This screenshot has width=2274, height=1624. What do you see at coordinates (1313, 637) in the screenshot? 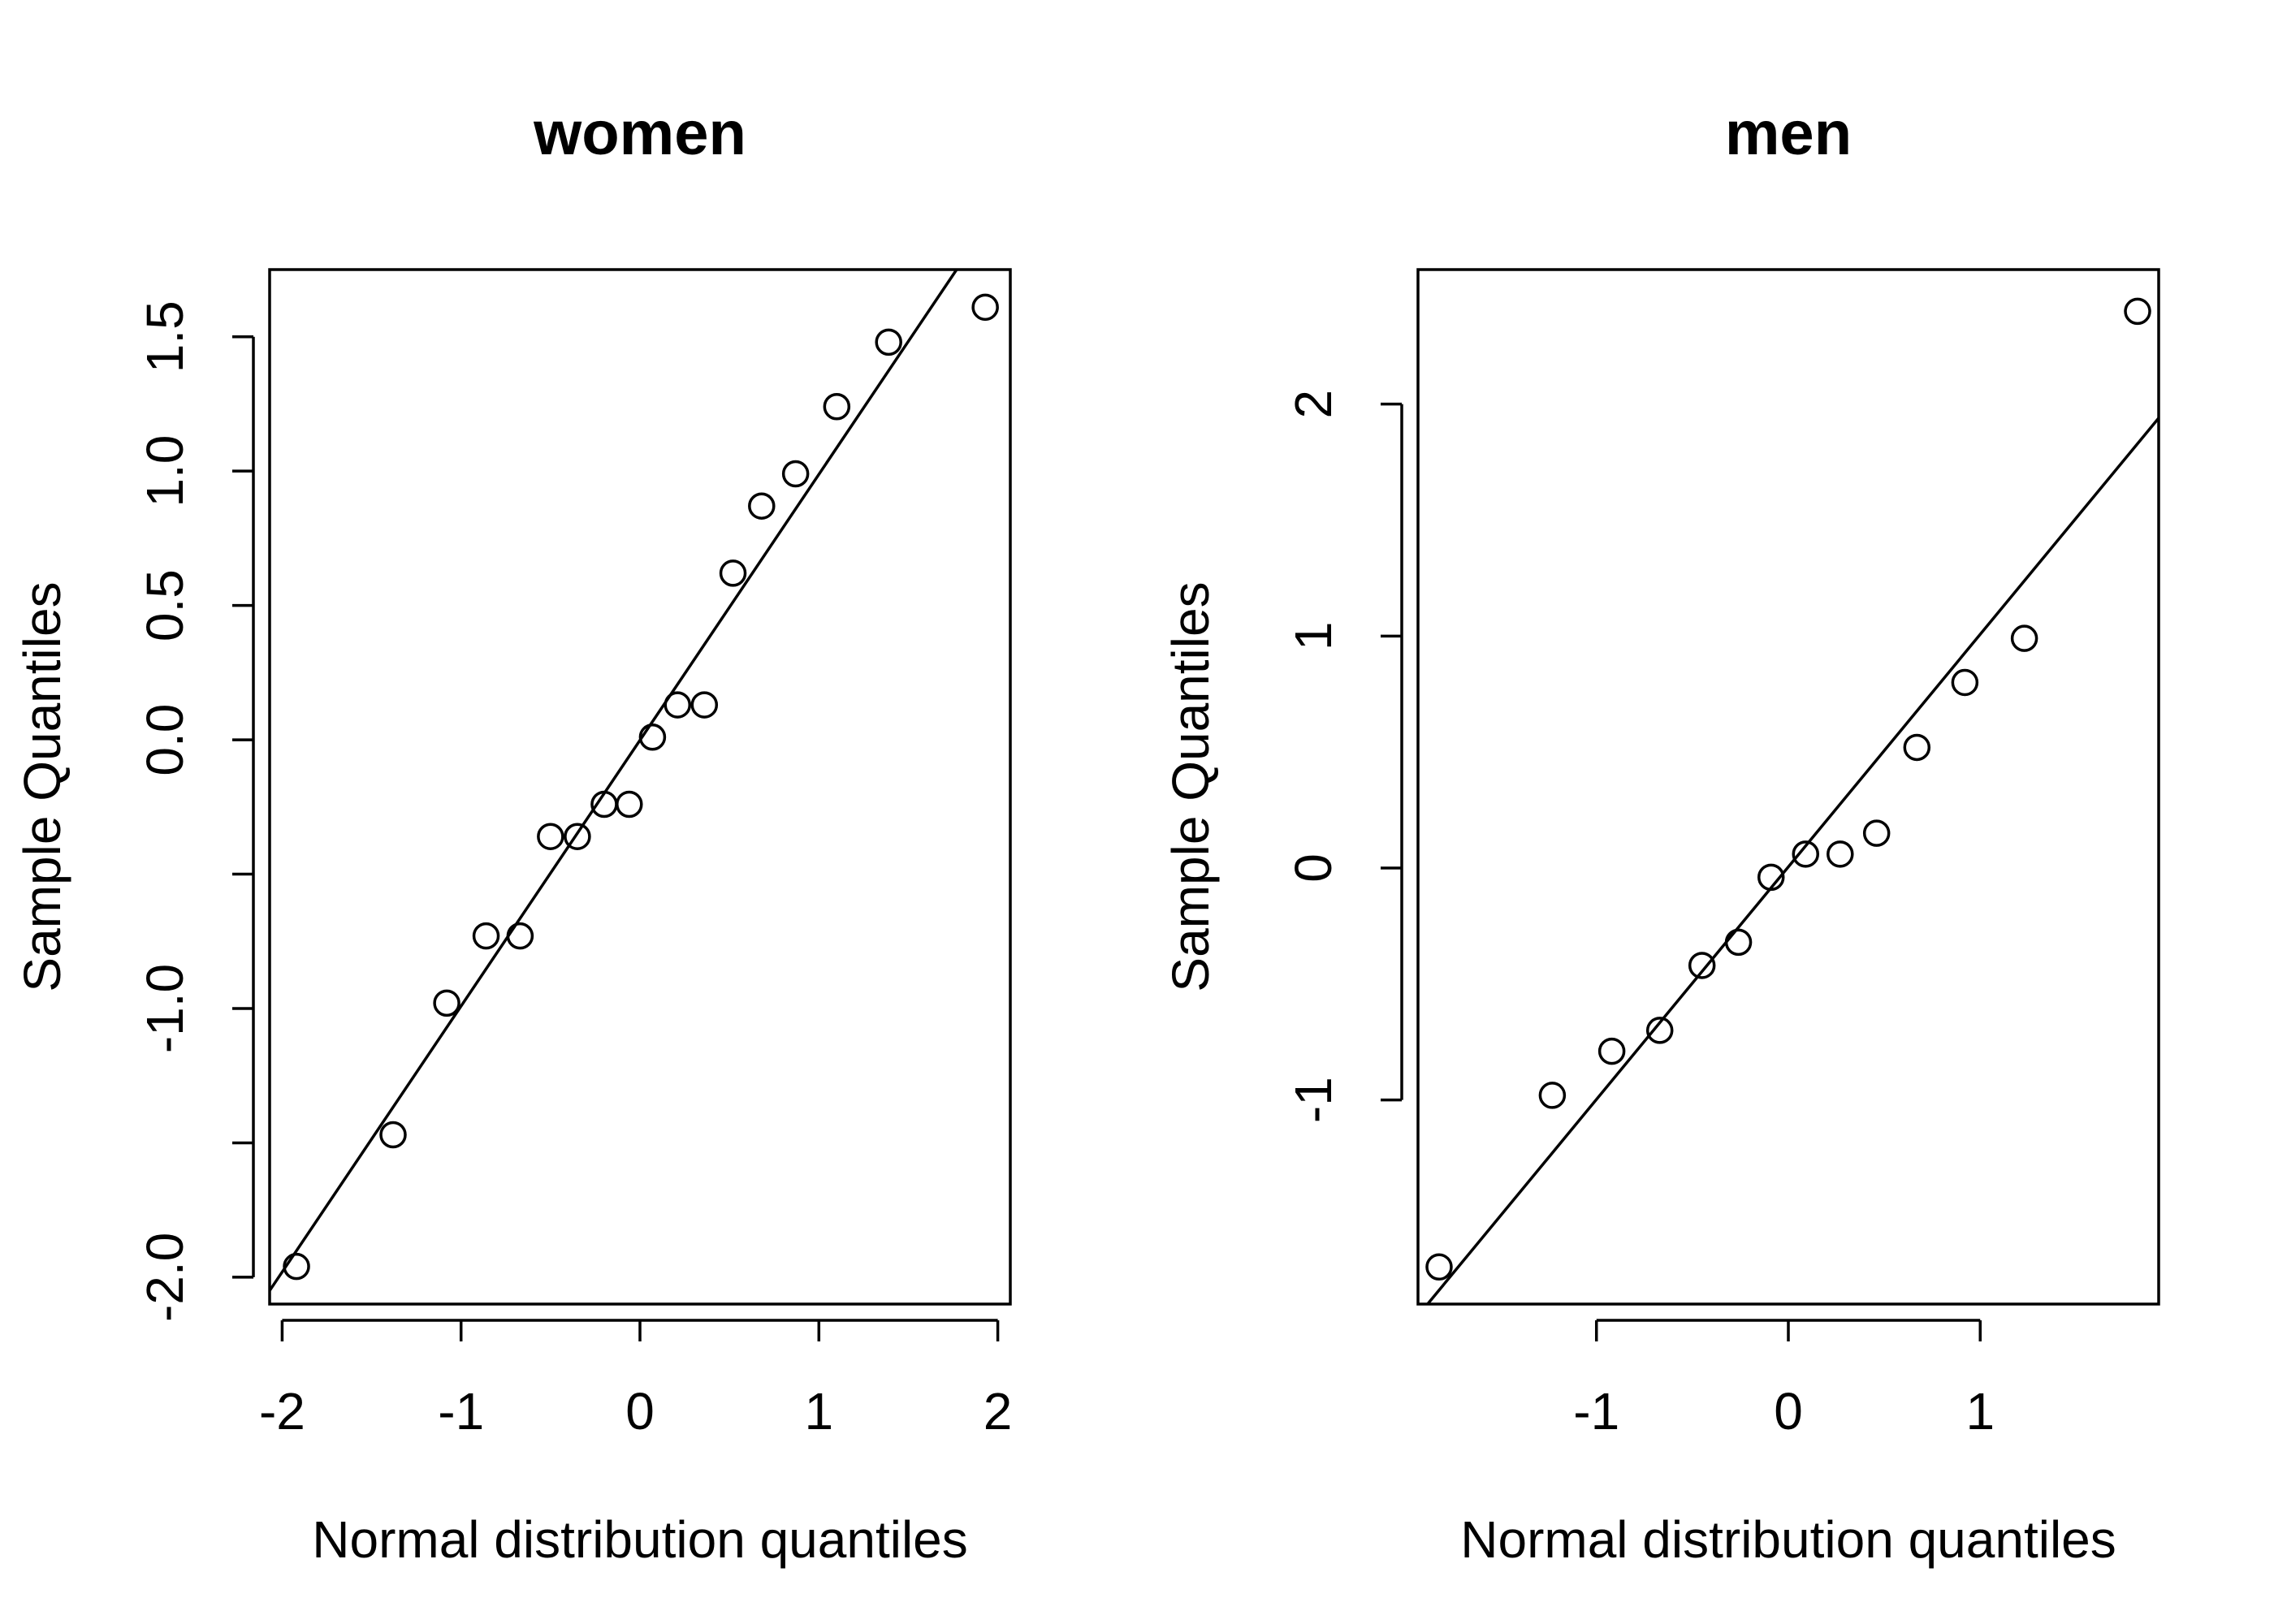
I see `y-tick-label: 1` at bounding box center [1313, 637].